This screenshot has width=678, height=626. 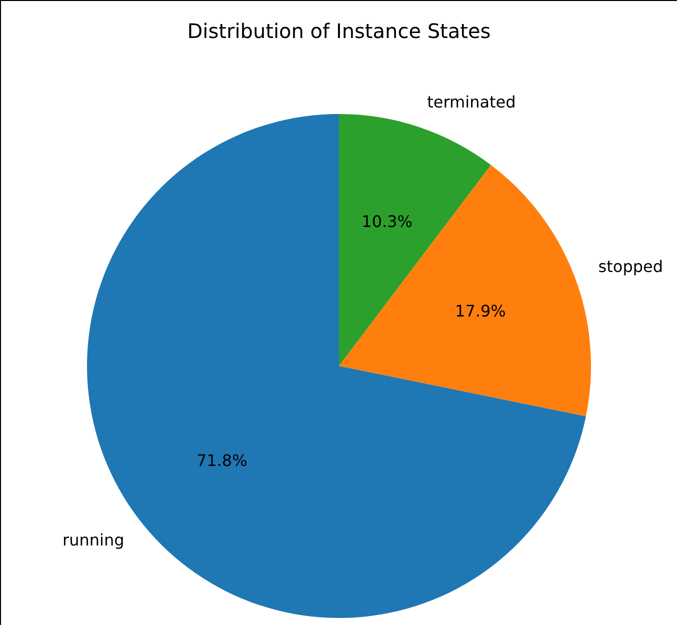 What do you see at coordinates (471, 102) in the screenshot?
I see `slice-label: terminated` at bounding box center [471, 102].